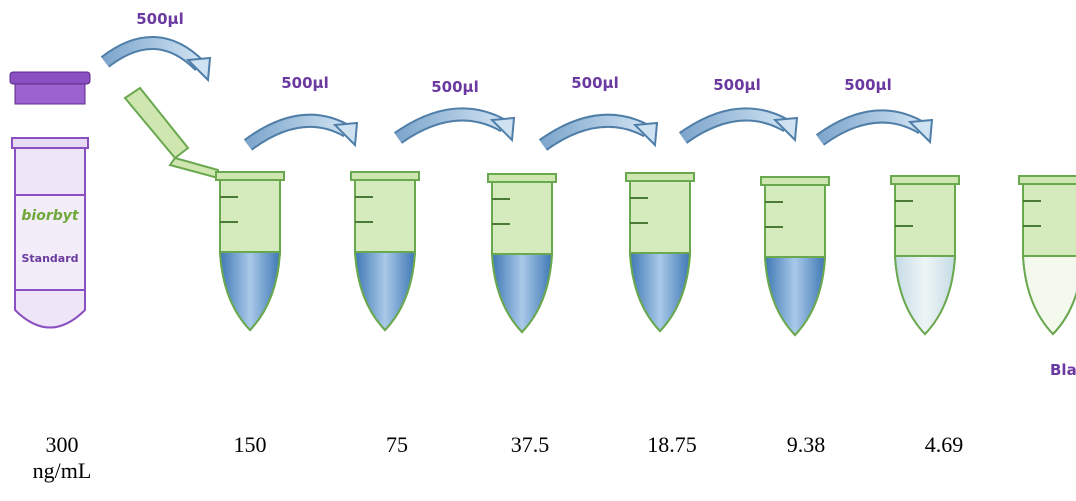 The width and height of the screenshot is (1076, 501). Describe the element at coordinates (806, 444) in the screenshot. I see `concentration: 9.38` at that location.